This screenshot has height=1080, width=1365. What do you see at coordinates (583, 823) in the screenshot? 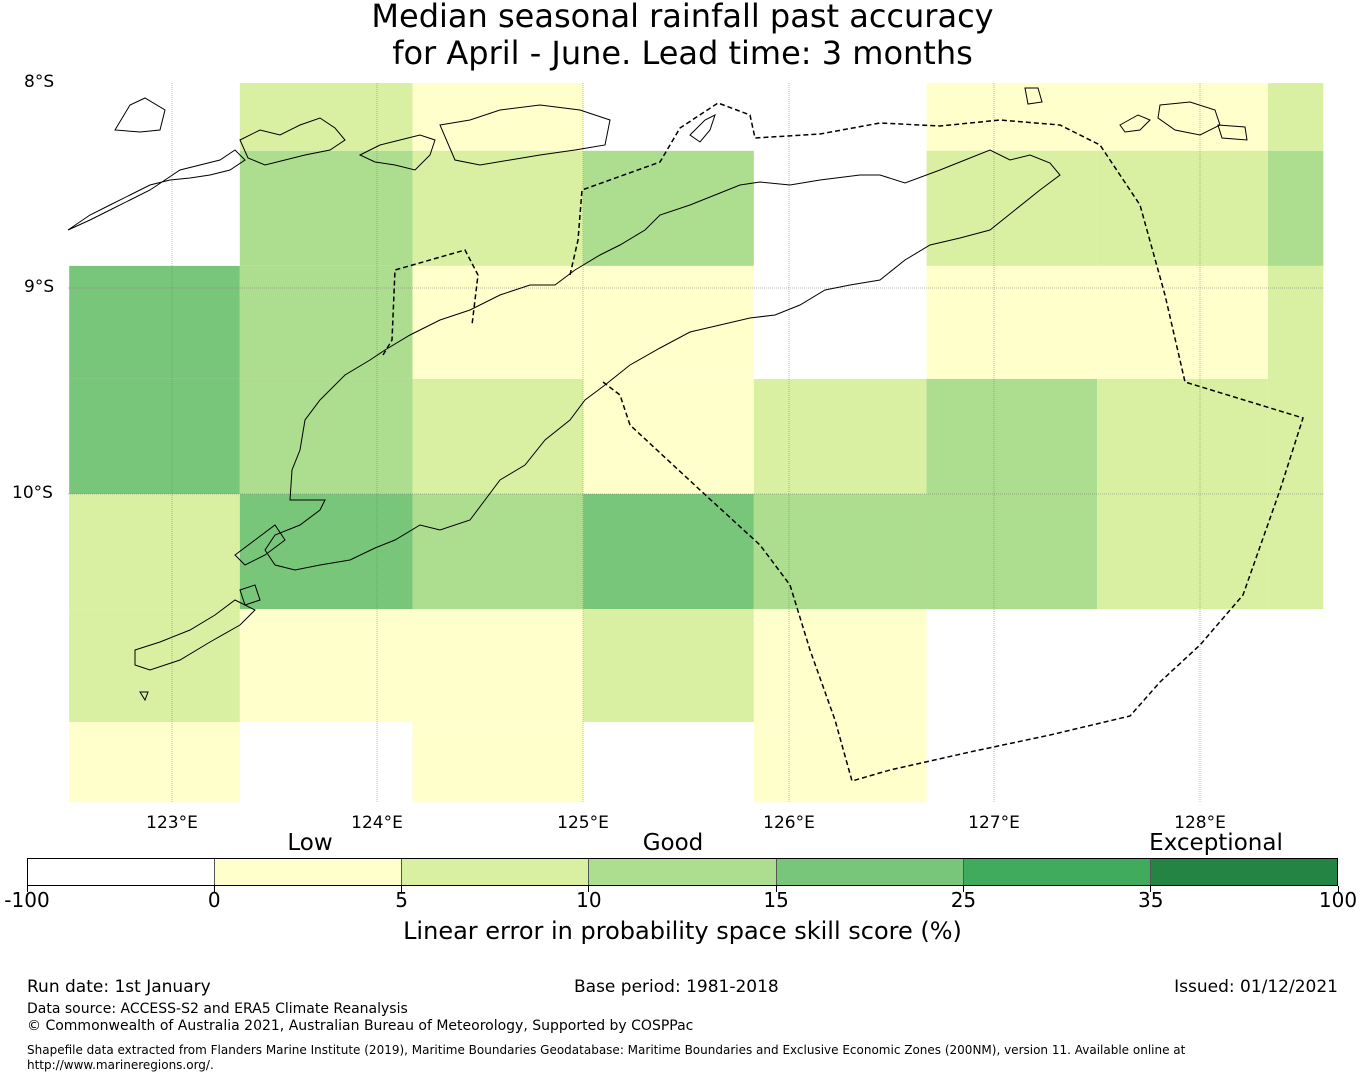
I see `lon-label-125e: 125°E` at bounding box center [583, 823].